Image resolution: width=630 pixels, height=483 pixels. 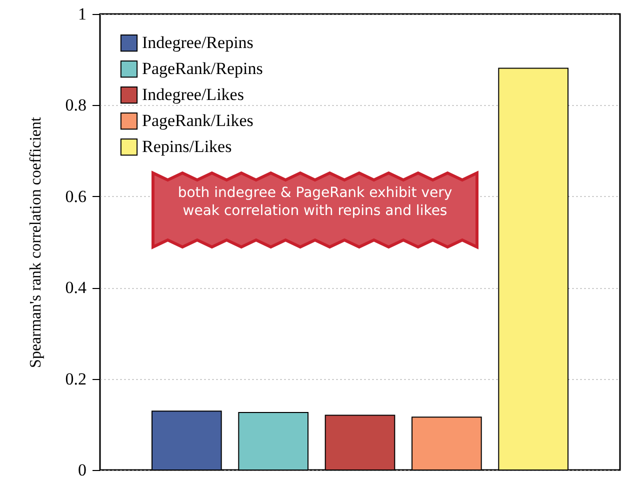 I want to click on y-tick-label: 1, so click(x=82, y=14).